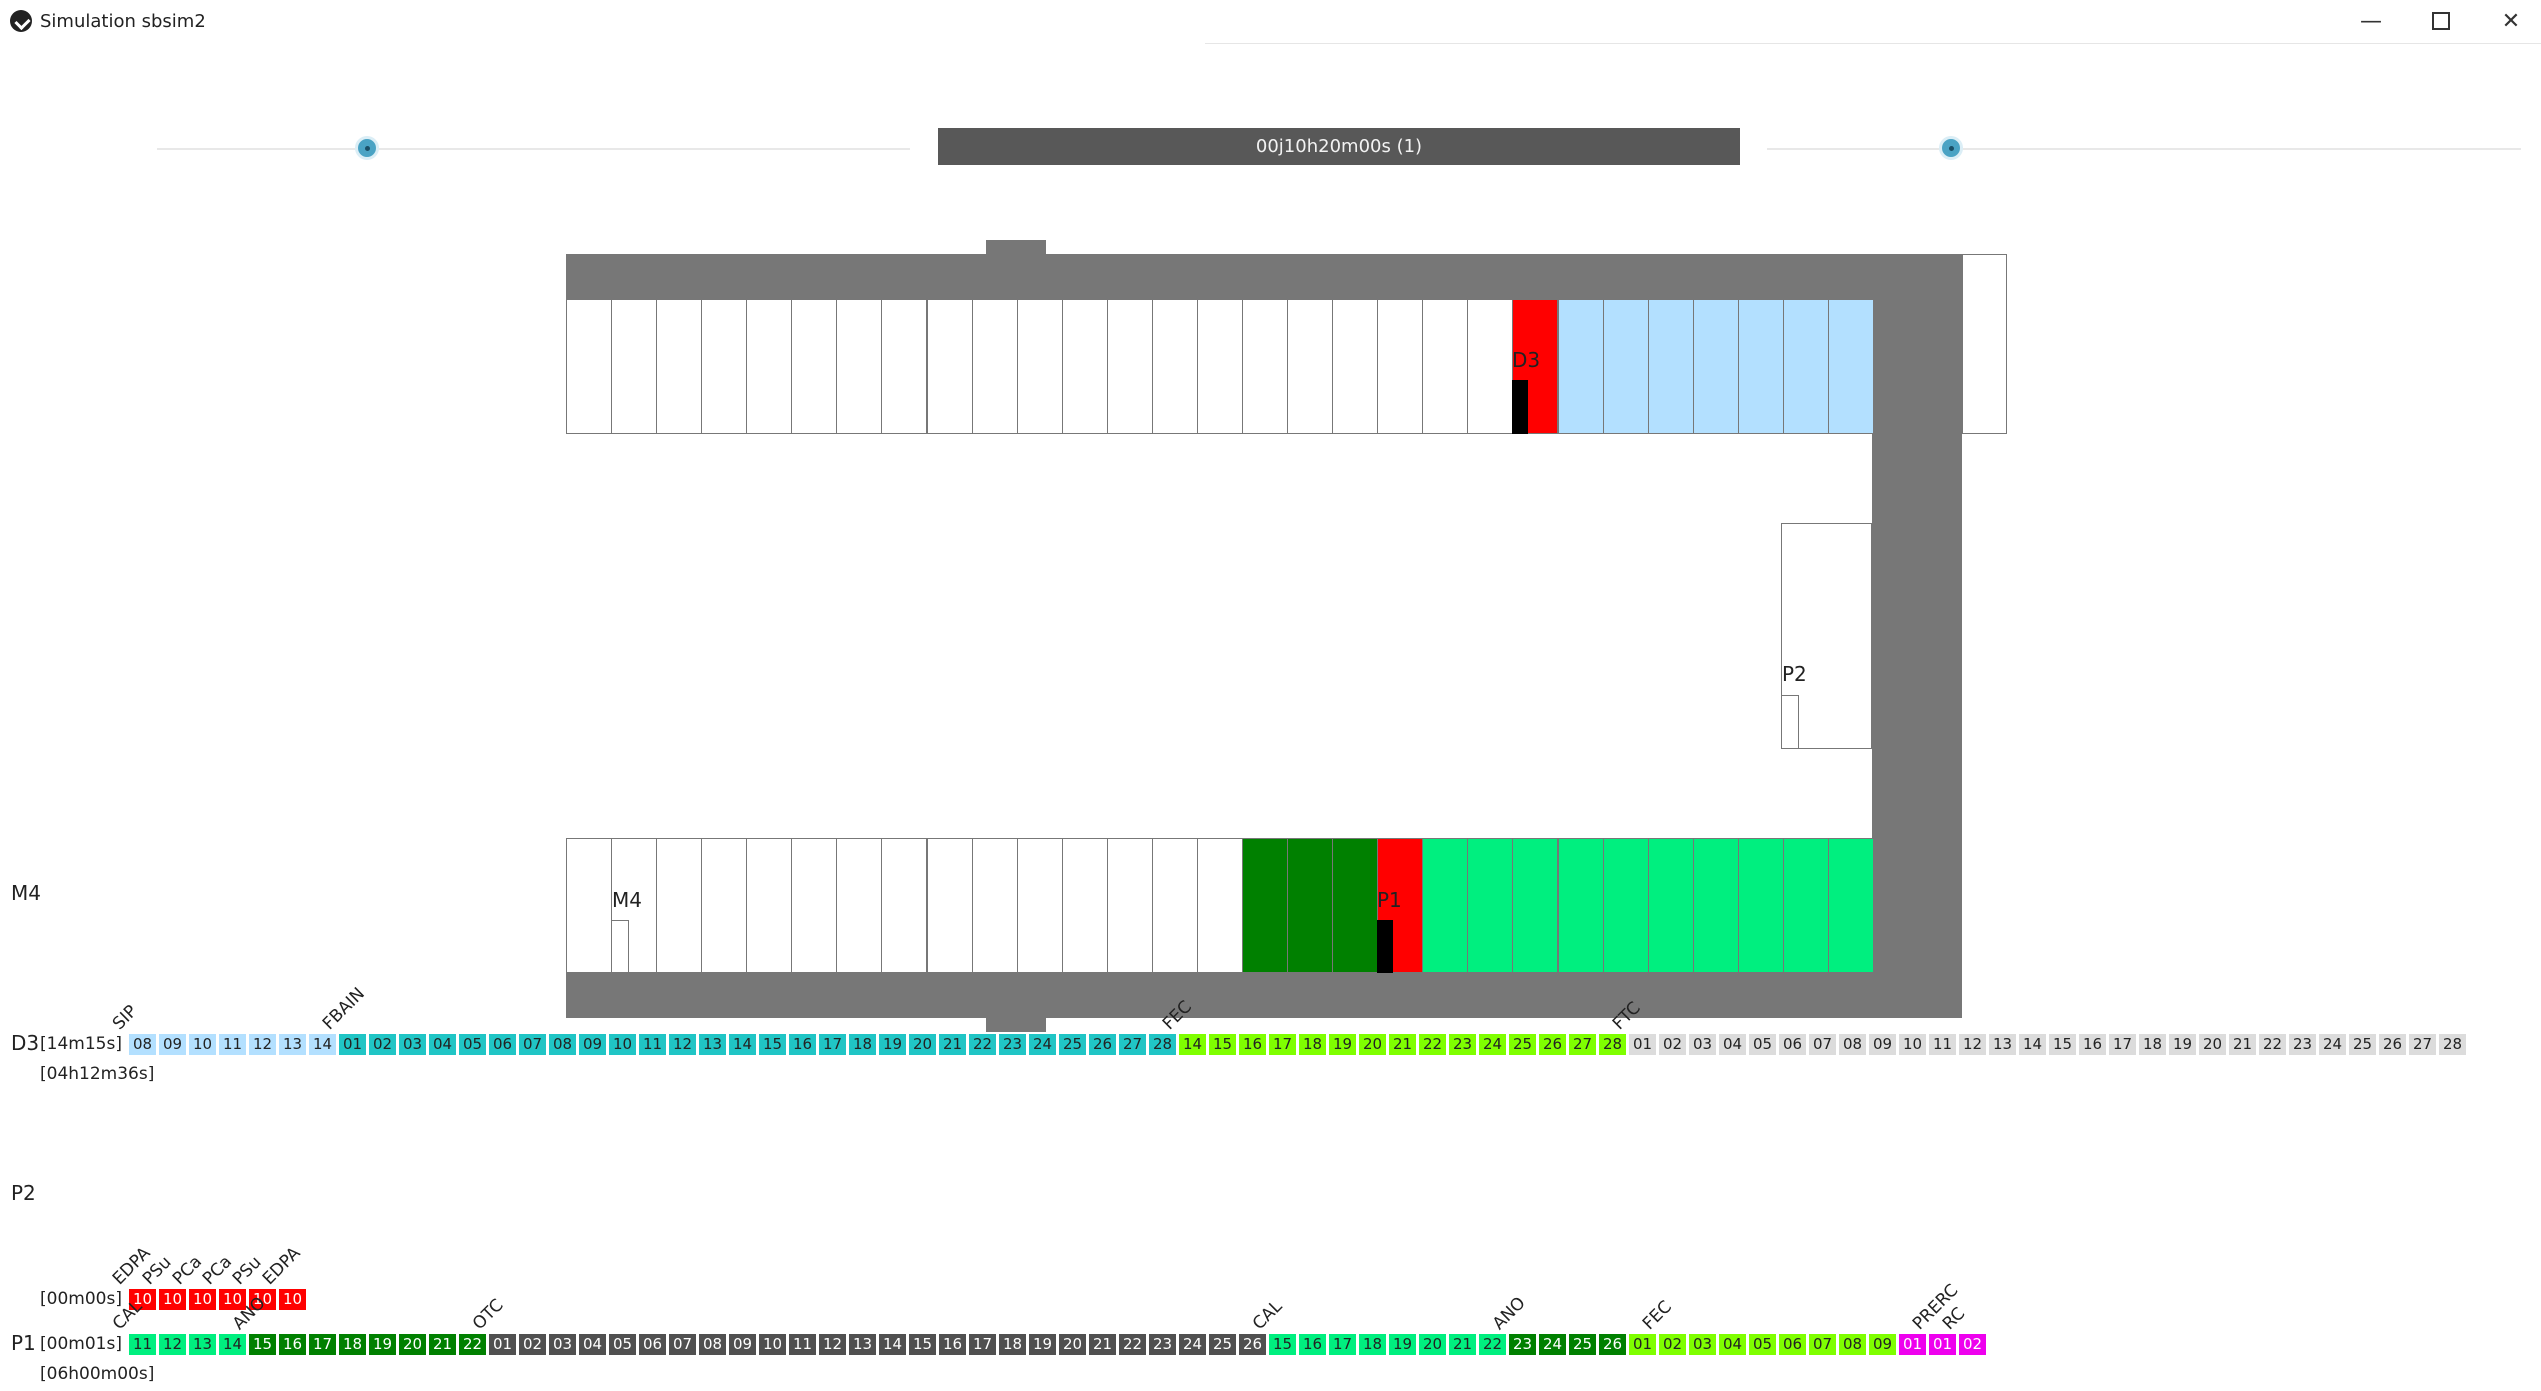 The width and height of the screenshot is (2541, 1391). Describe the element at coordinates (1339, 146) in the screenshot. I see `time-display-bar: 00j10h20m00s (1)` at that location.